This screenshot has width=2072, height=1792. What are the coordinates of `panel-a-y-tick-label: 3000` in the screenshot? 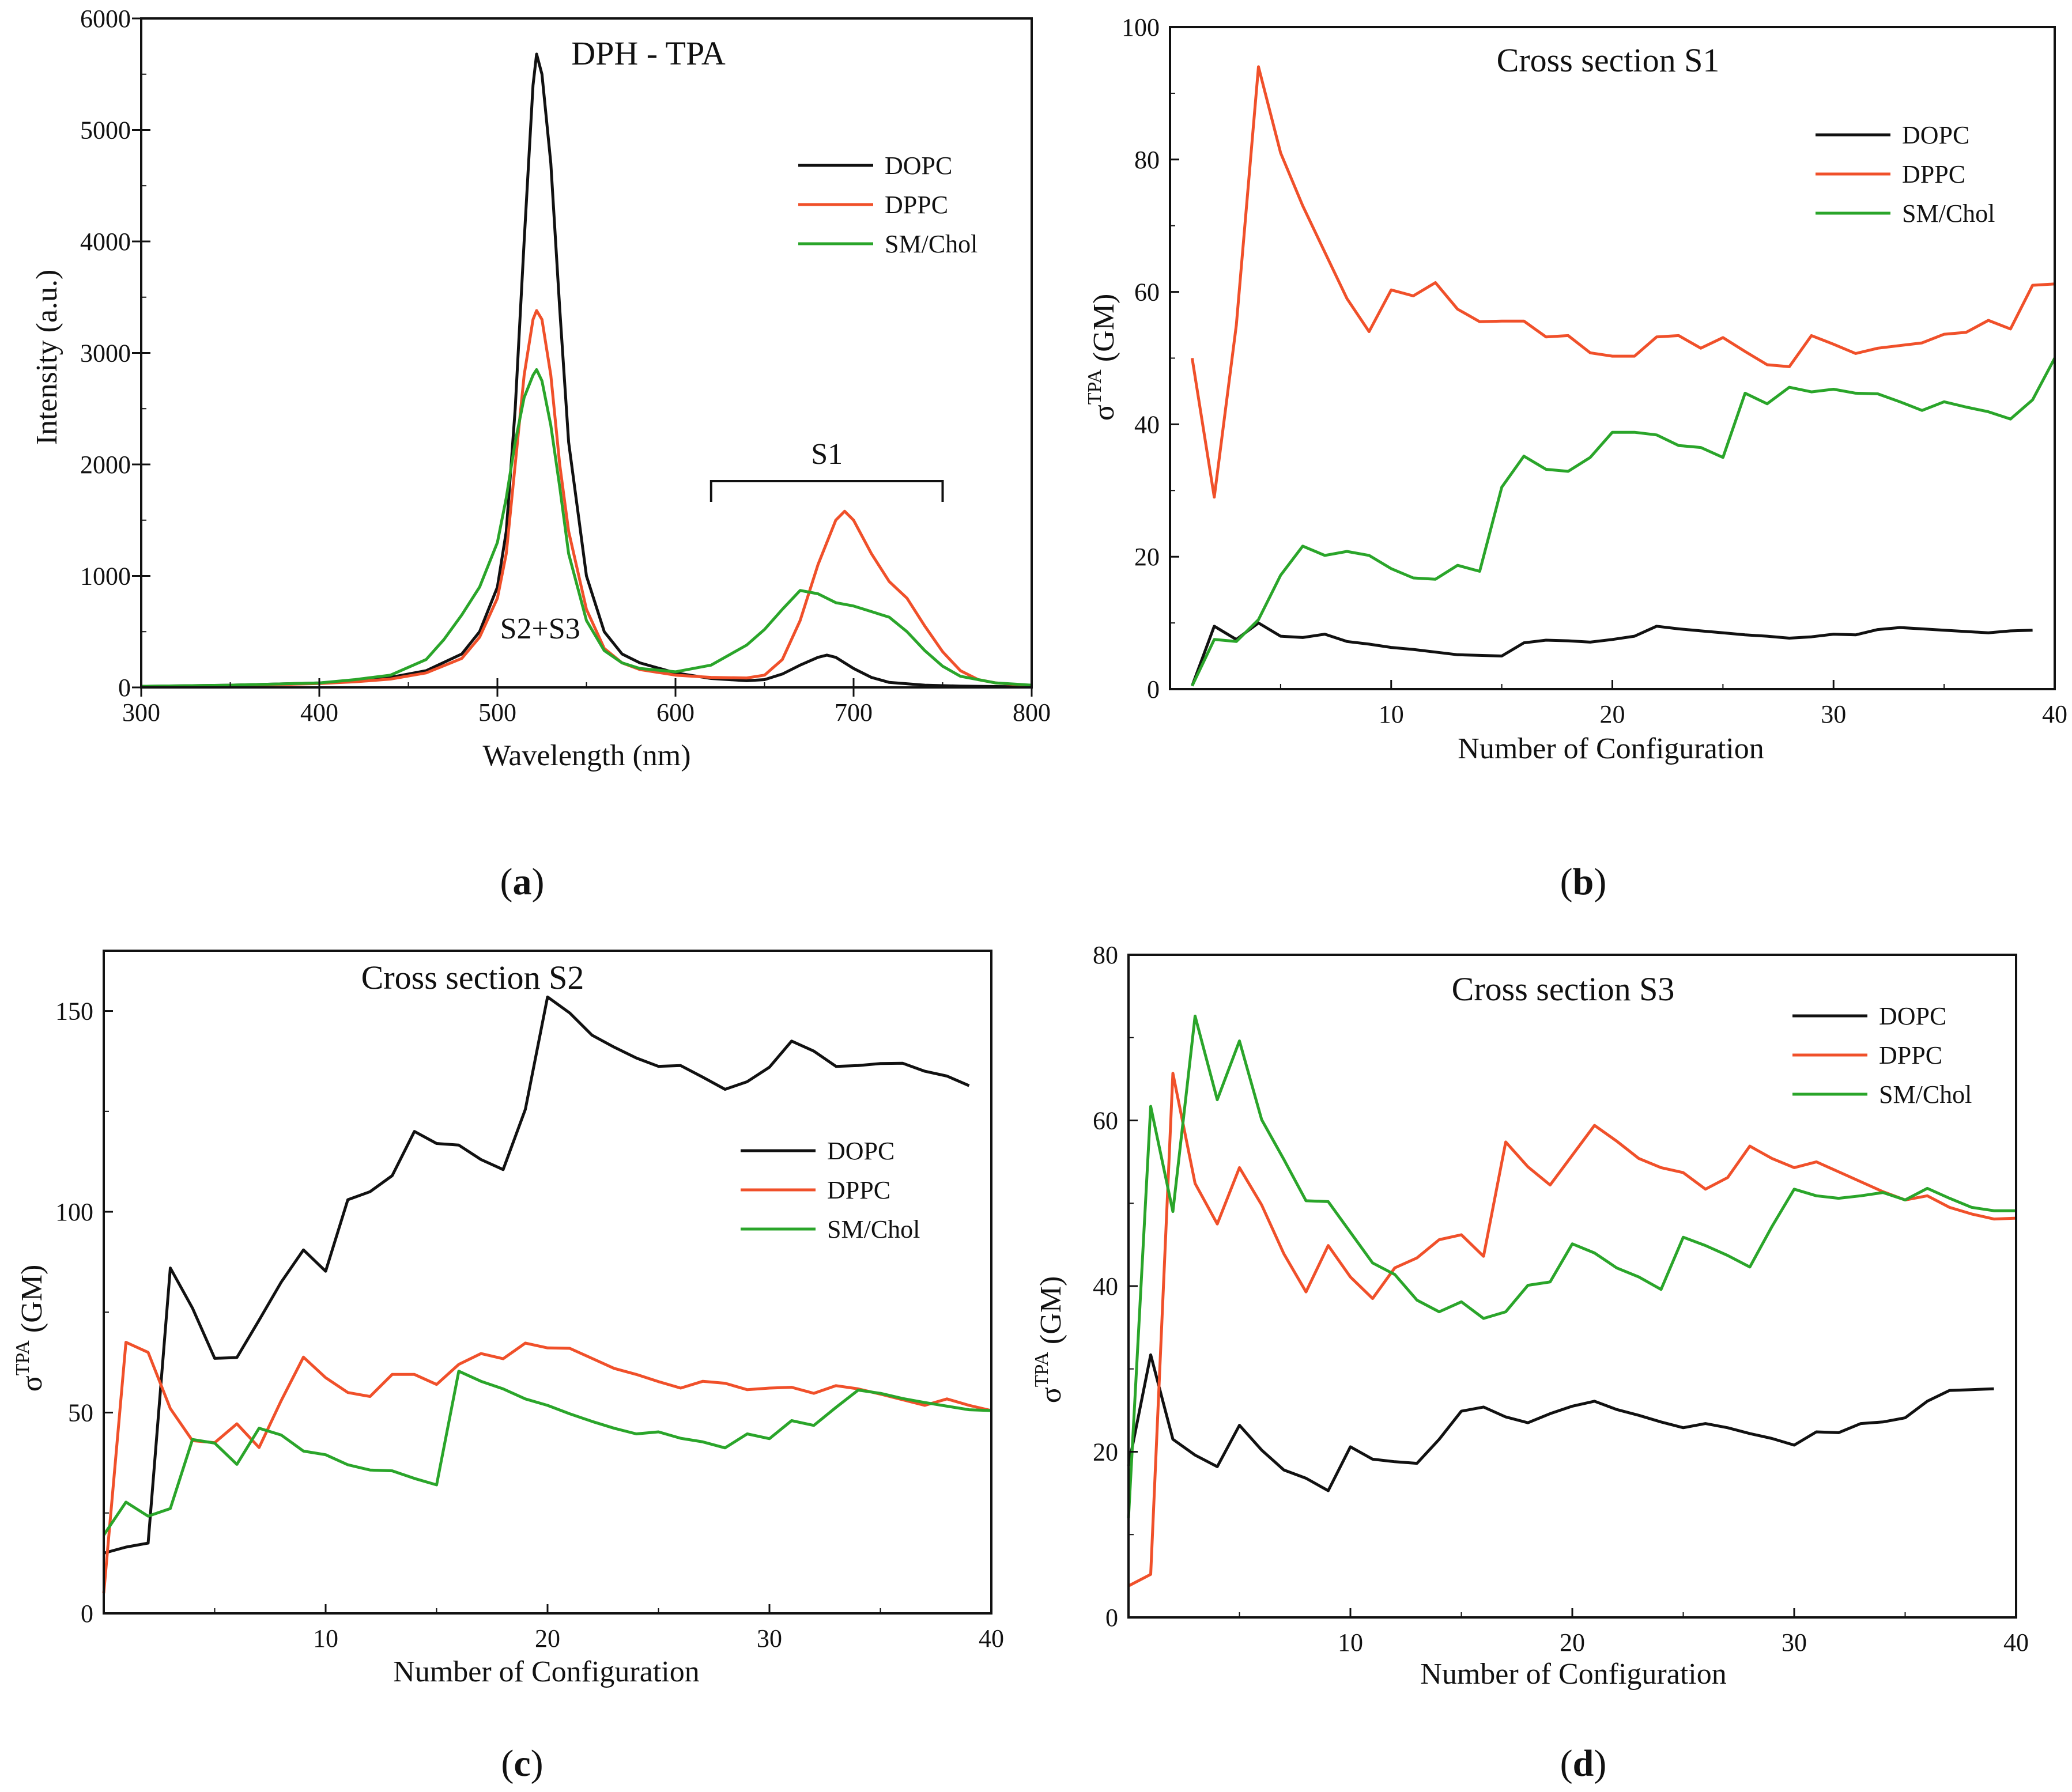 It's located at (105, 353).